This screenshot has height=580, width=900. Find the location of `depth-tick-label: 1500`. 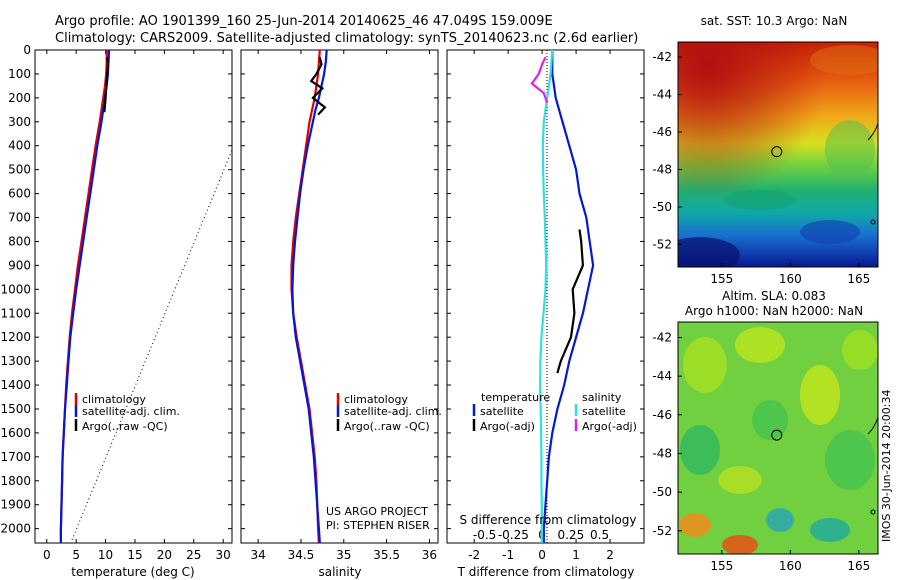

depth-tick-label: 1500 is located at coordinates (15, 409).